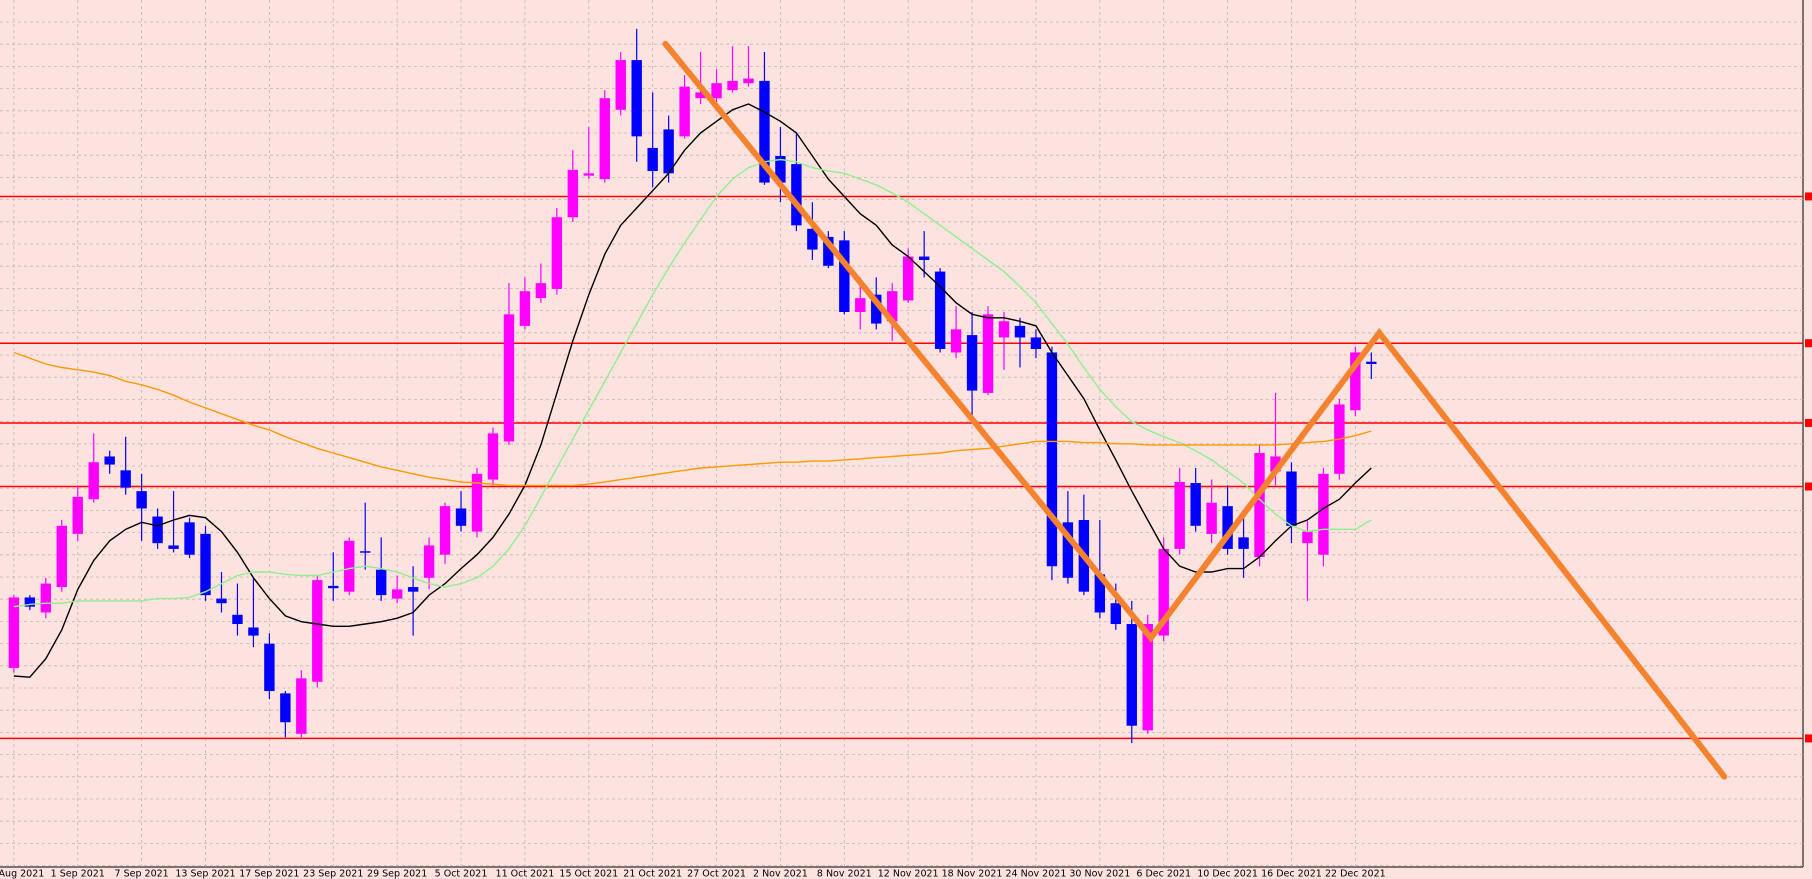 The width and height of the screenshot is (1812, 879). I want to click on x-tick-label: 27 Oct 2021, so click(716, 874).